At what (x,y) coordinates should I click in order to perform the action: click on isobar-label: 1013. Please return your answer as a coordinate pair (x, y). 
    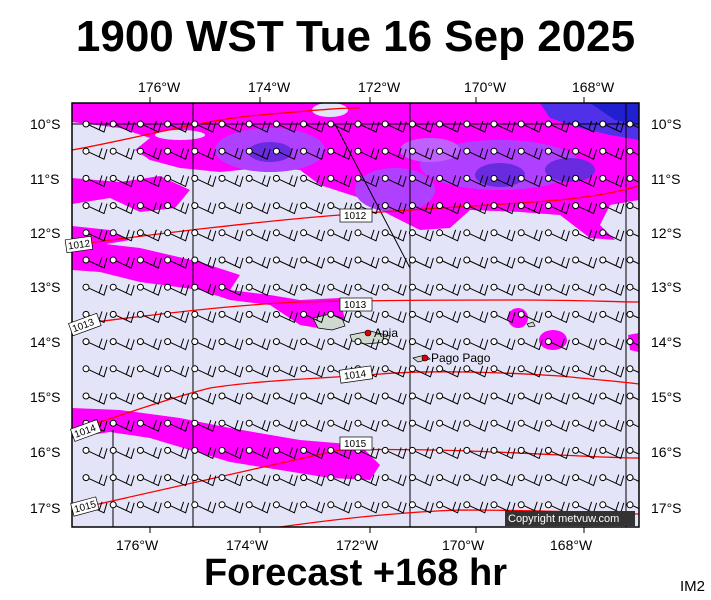
    Looking at the image, I should click on (355, 305).